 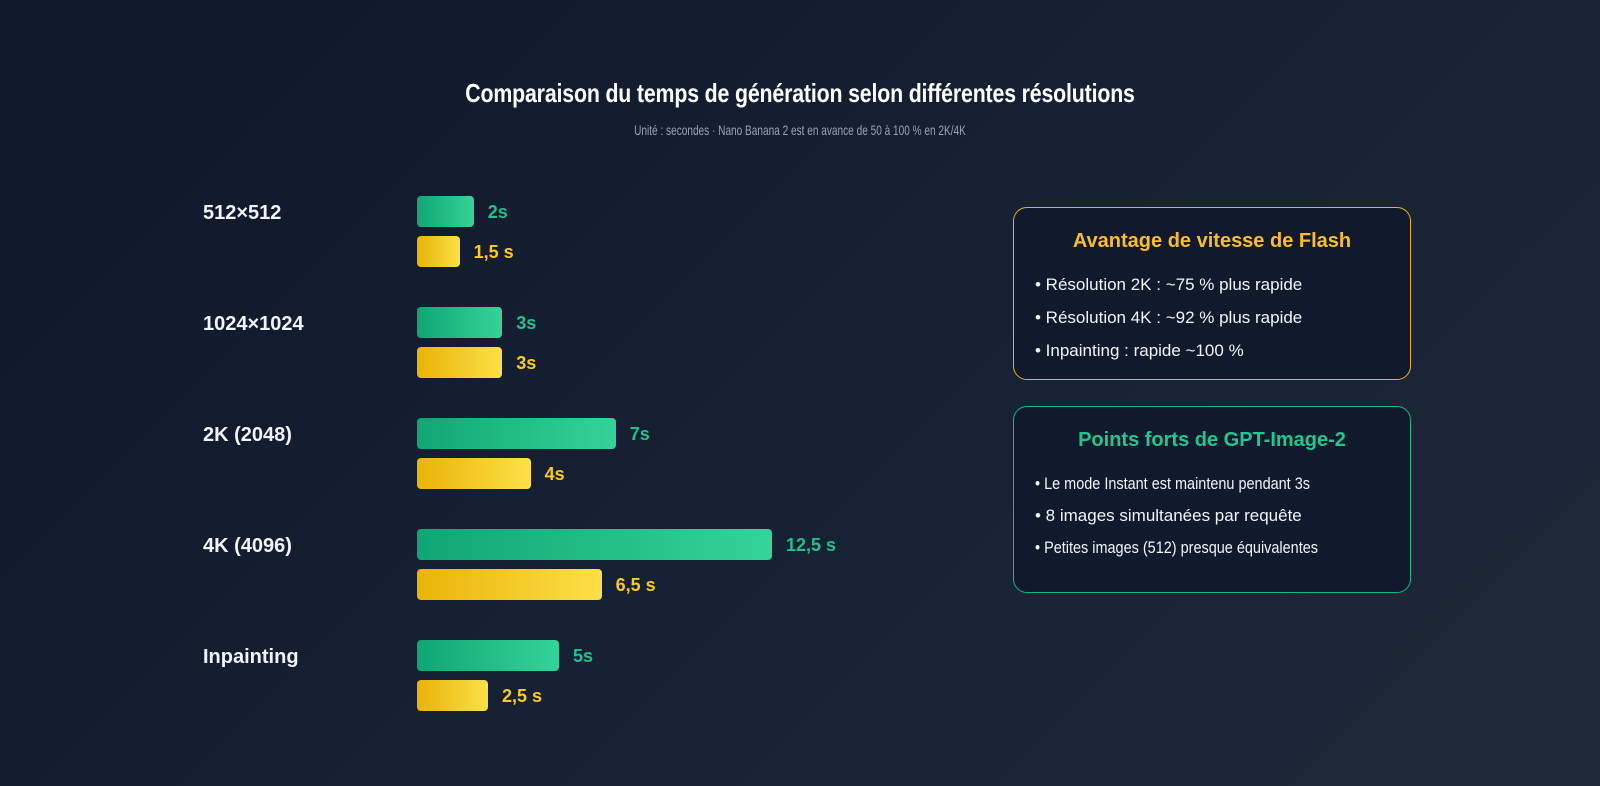 What do you see at coordinates (247, 435) in the screenshot?
I see `category-label: 2K (2048)` at bounding box center [247, 435].